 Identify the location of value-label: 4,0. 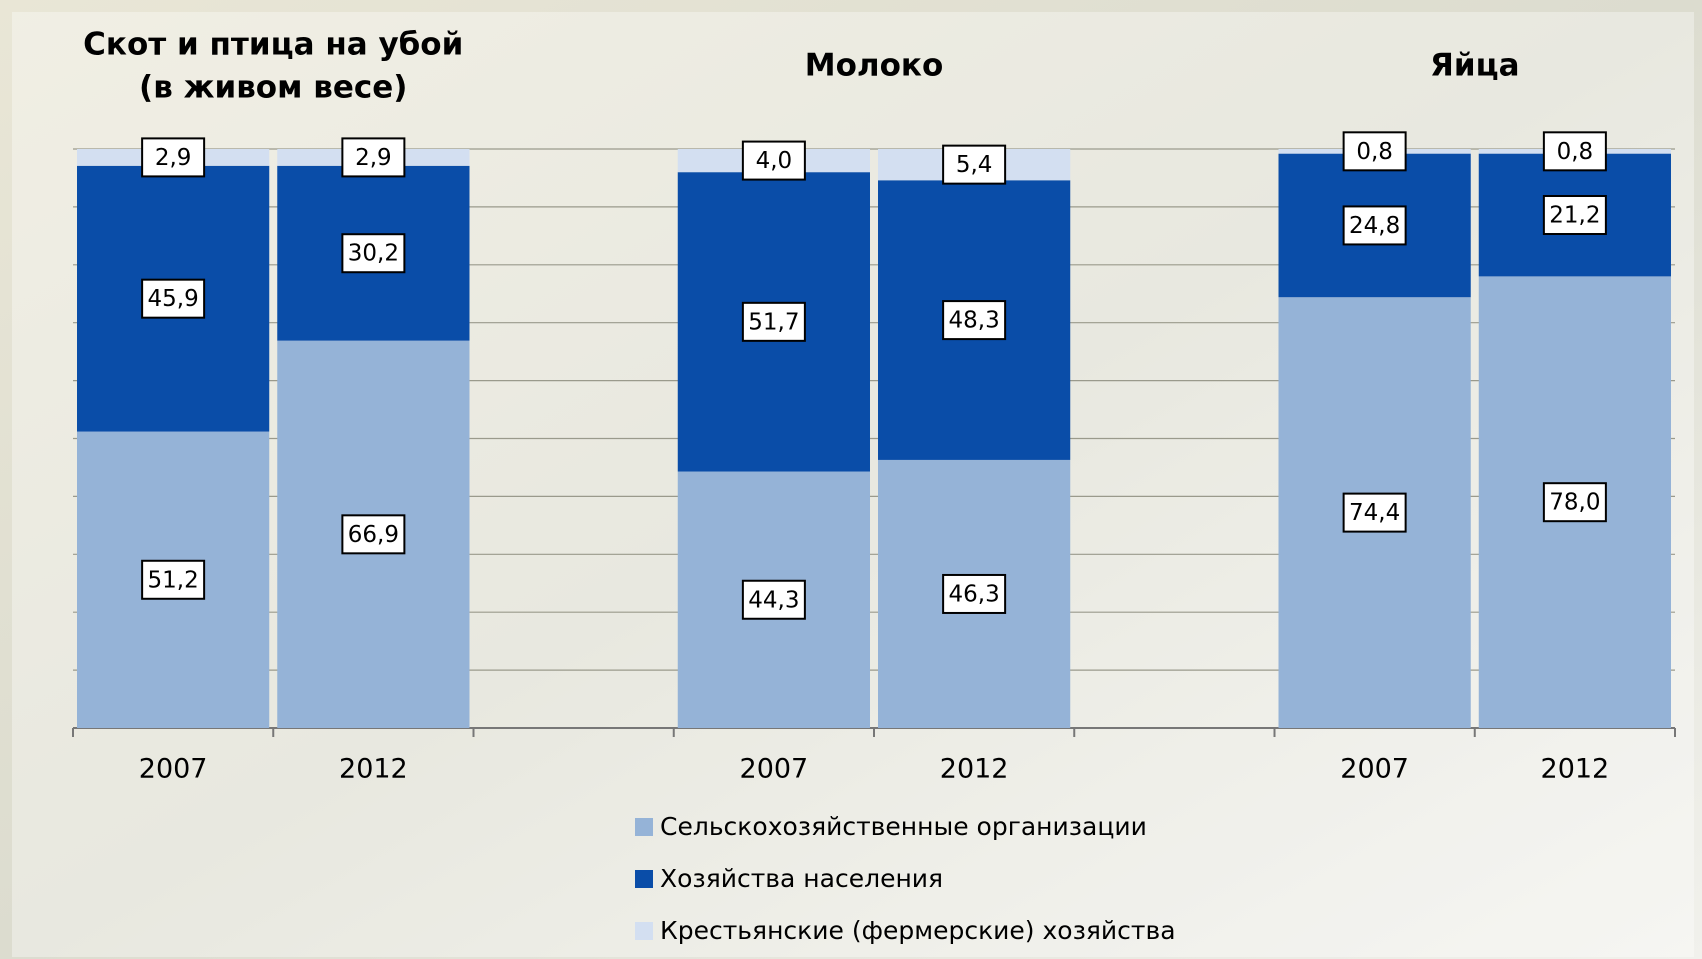
(774, 161).